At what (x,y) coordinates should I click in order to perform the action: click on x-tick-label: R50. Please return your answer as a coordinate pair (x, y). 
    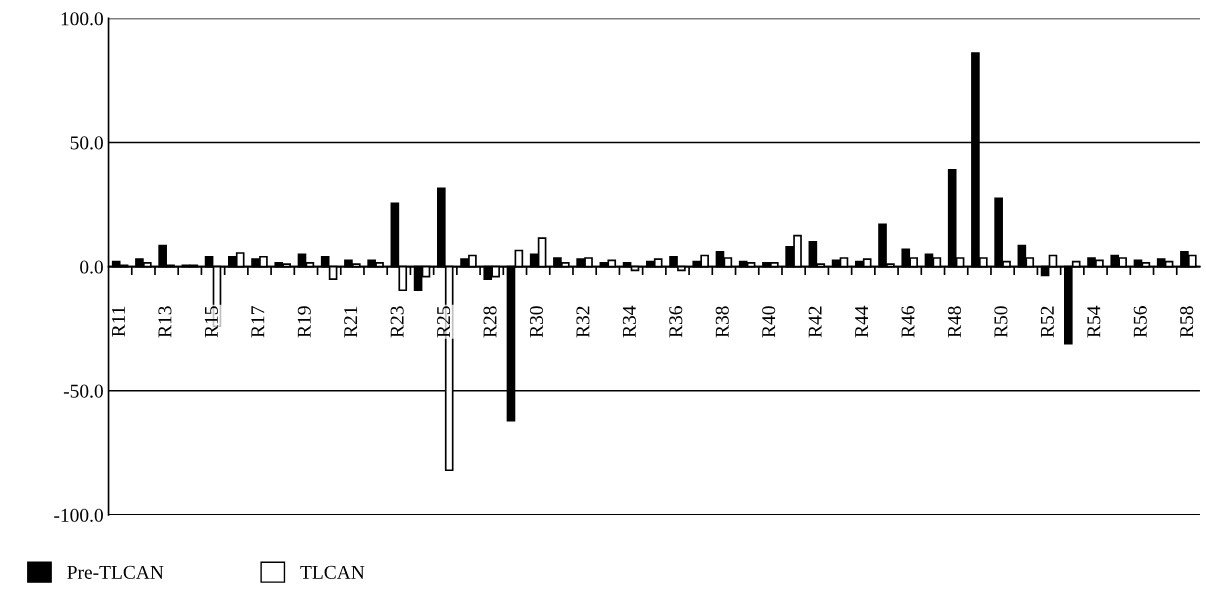
    Looking at the image, I should click on (1001, 322).